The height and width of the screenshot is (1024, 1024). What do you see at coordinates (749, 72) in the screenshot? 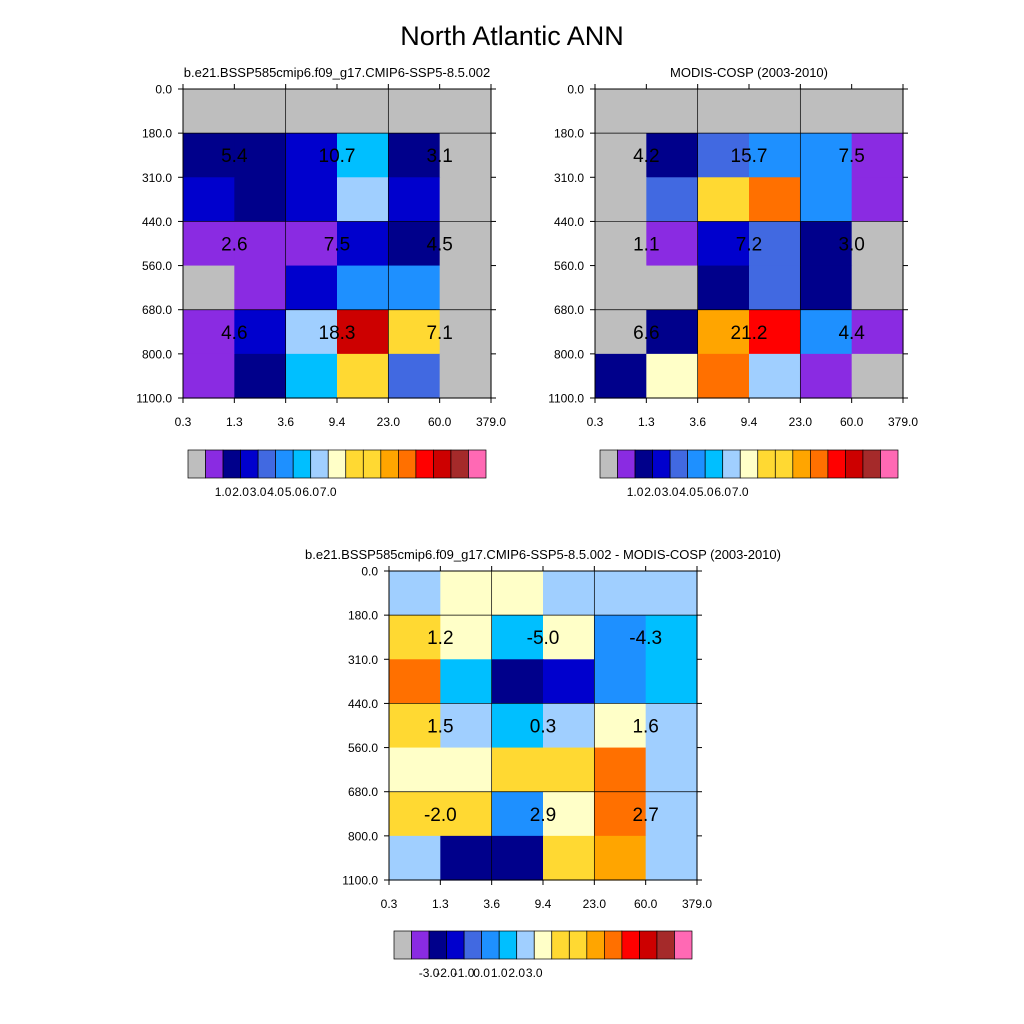
I see `panel-title: MODIS-COSP (2003-2010)` at bounding box center [749, 72].